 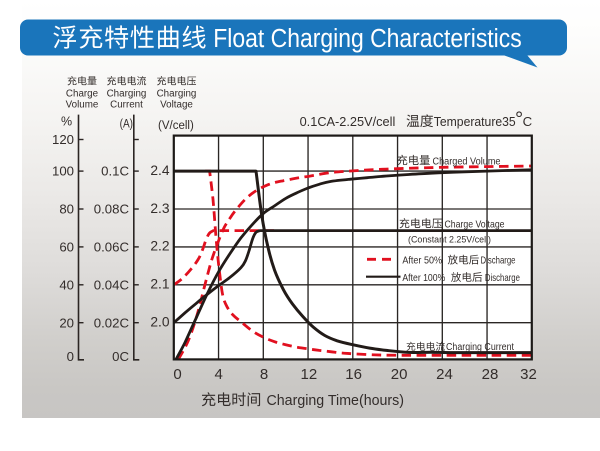 What do you see at coordinates (353, 374) in the screenshot?
I see `svg-text: 16` at bounding box center [353, 374].